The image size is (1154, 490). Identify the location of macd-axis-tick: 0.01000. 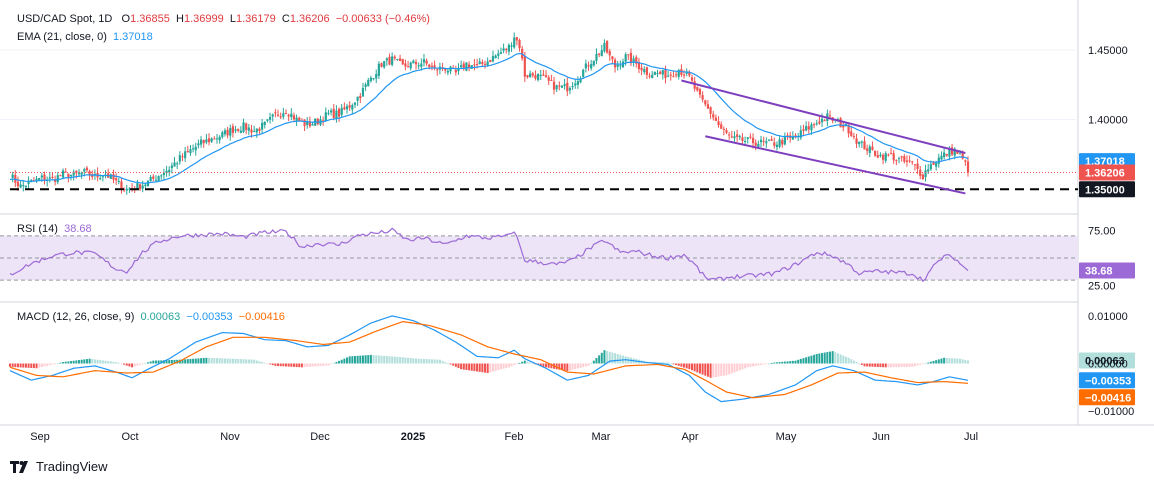
(1108, 317).